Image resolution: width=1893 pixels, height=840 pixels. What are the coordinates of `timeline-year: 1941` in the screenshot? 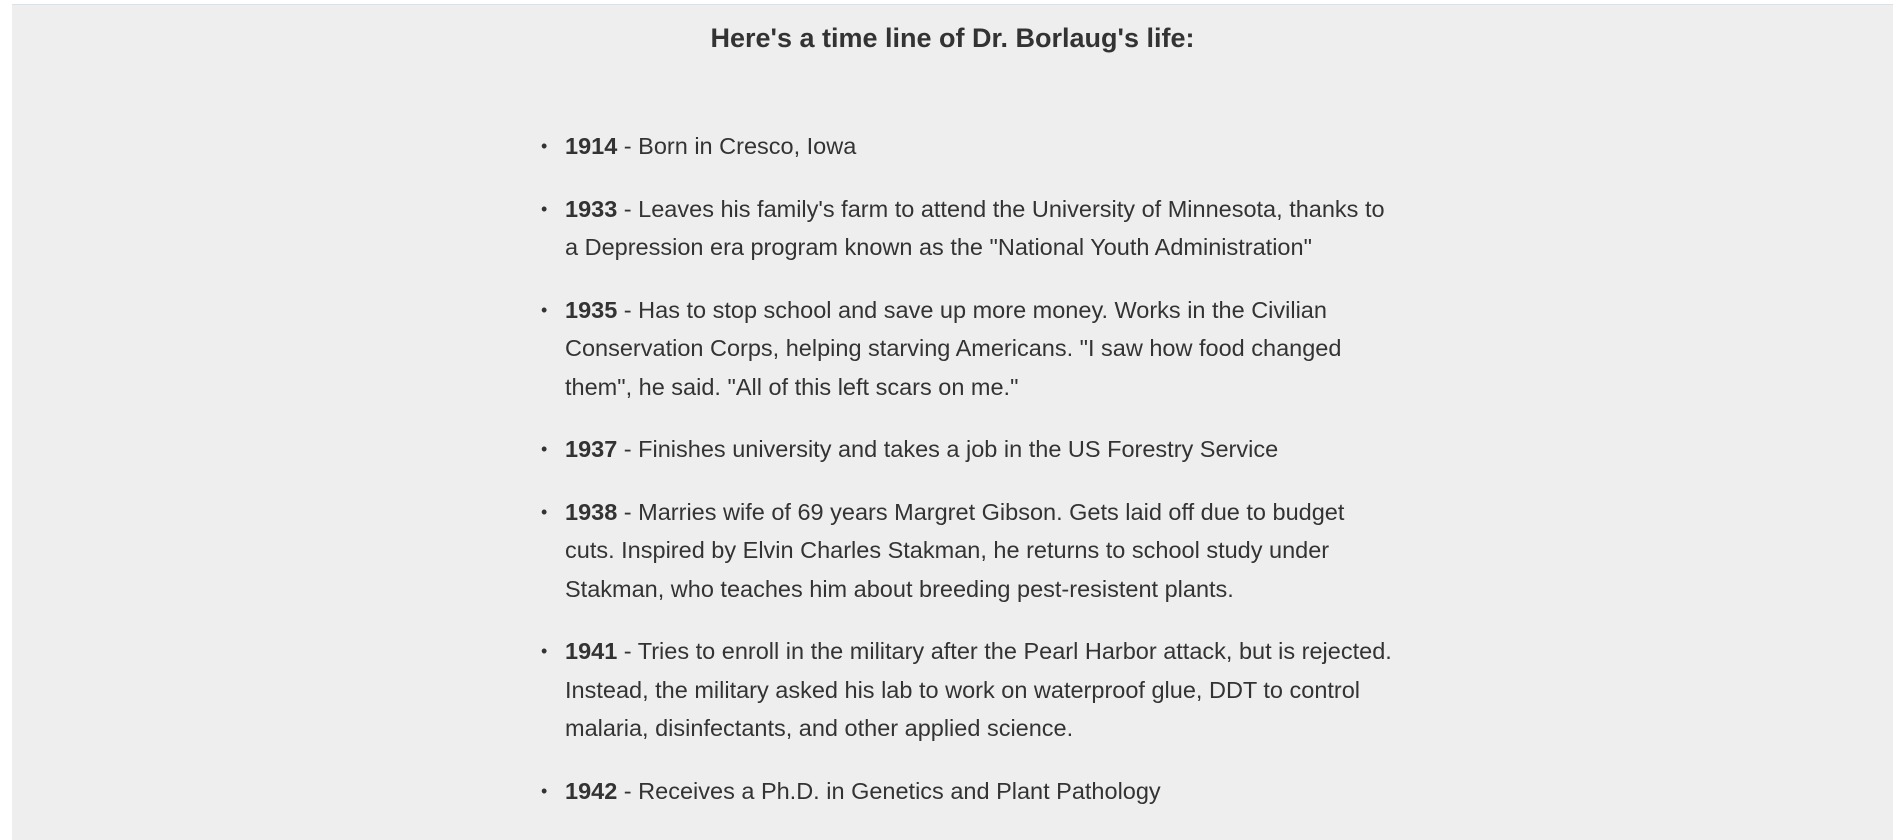 It's located at (591, 651).